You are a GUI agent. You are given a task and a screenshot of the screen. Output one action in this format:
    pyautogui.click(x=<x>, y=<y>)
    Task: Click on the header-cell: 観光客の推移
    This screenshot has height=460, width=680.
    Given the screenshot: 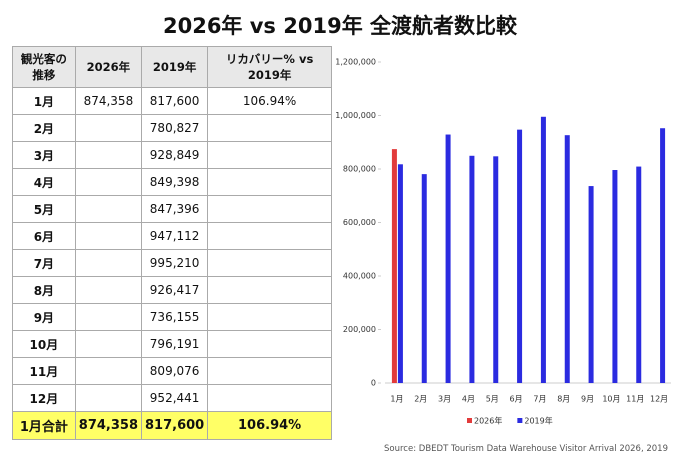 What is the action you would take?
    pyautogui.click(x=44, y=67)
    